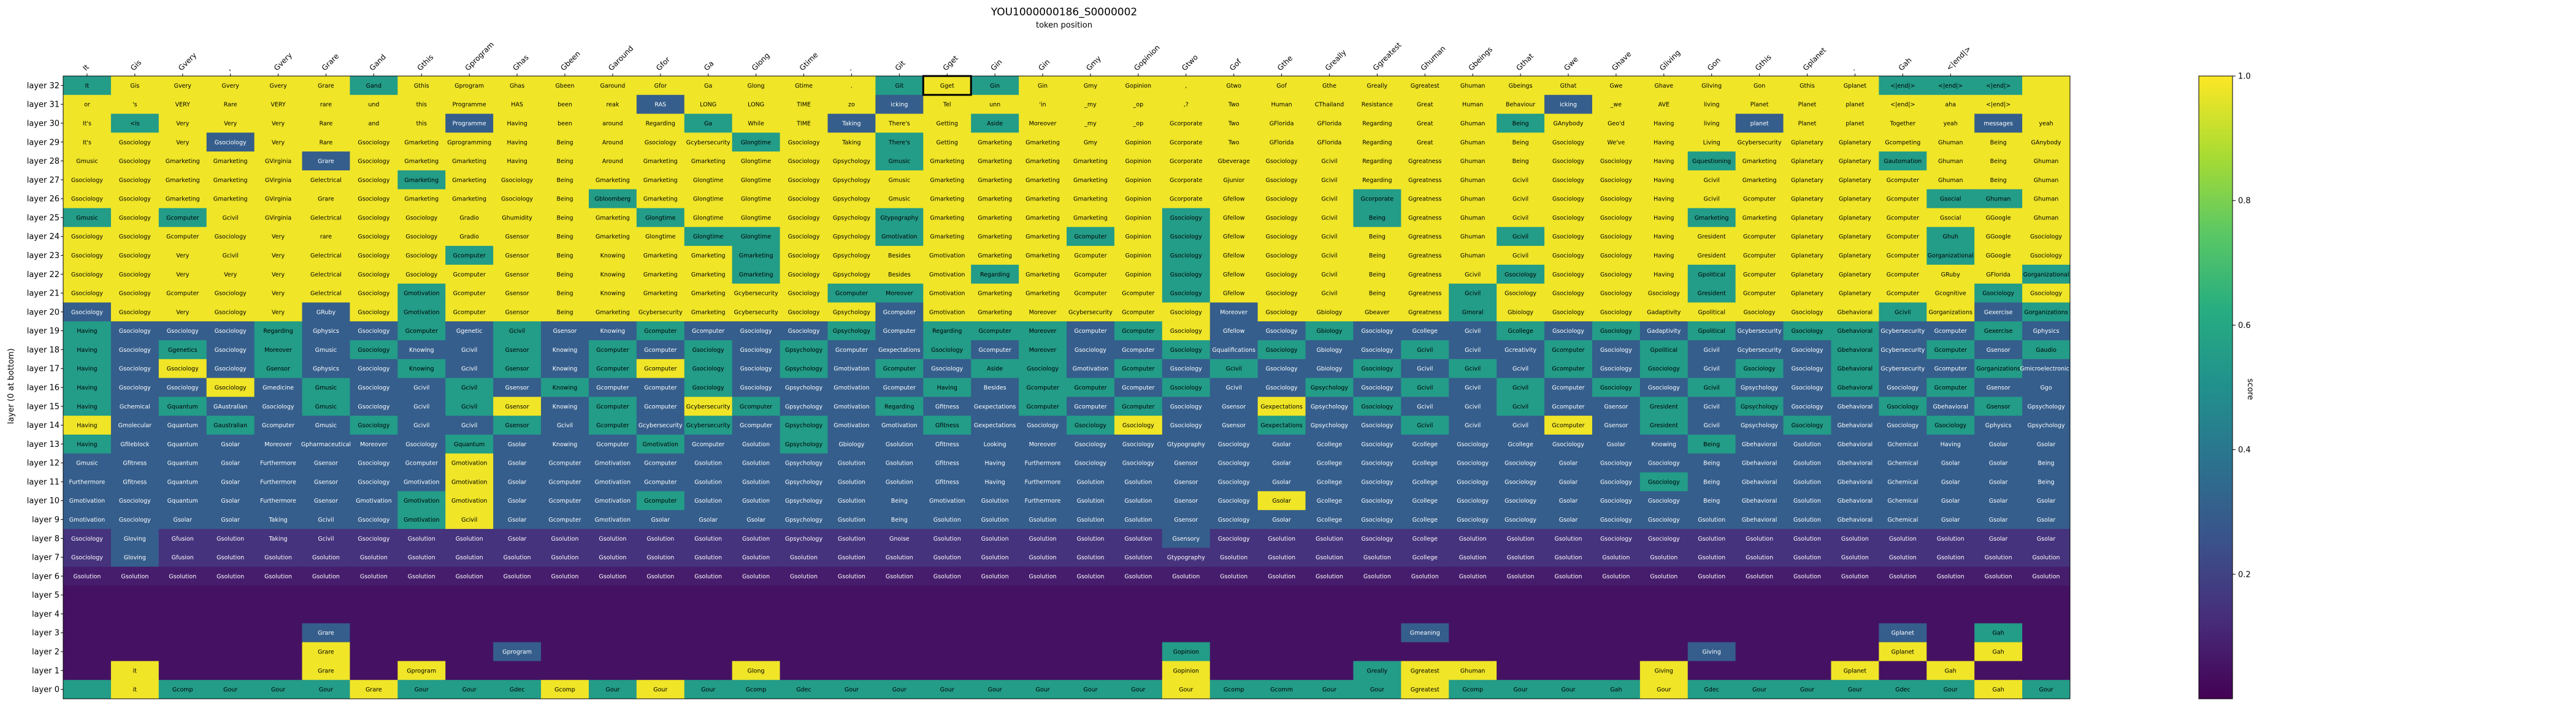  Describe the element at coordinates (1524, 62) in the screenshot. I see `token-tick-label: Gthat` at that location.